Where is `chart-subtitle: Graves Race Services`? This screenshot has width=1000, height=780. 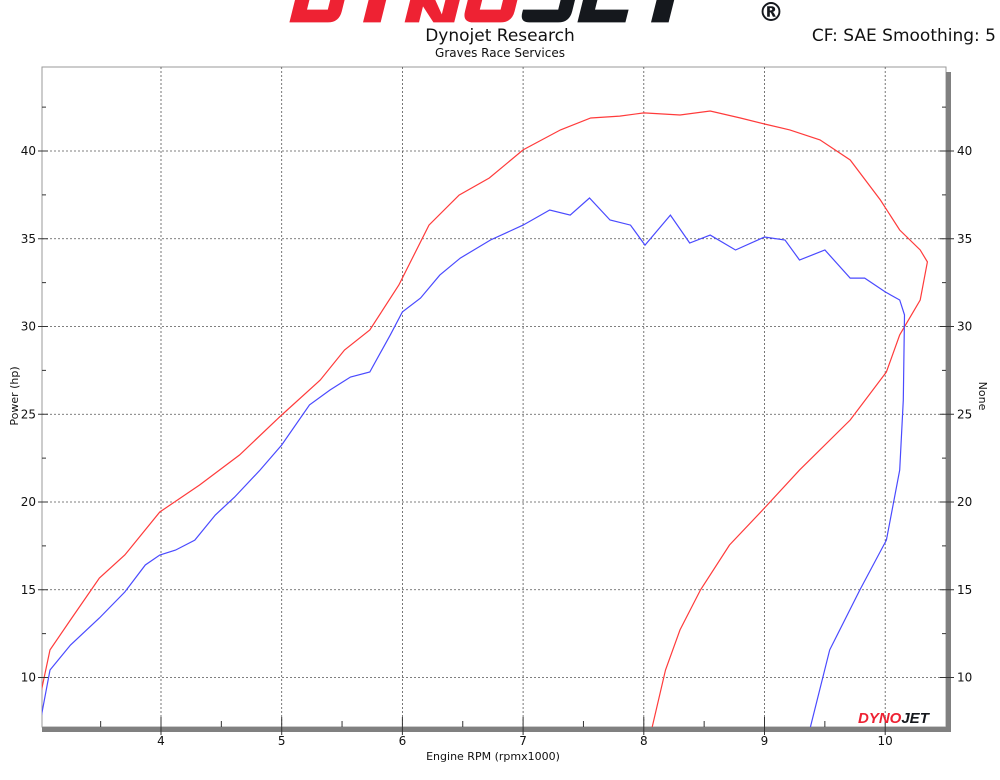 chart-subtitle: Graves Race Services is located at coordinates (500, 53).